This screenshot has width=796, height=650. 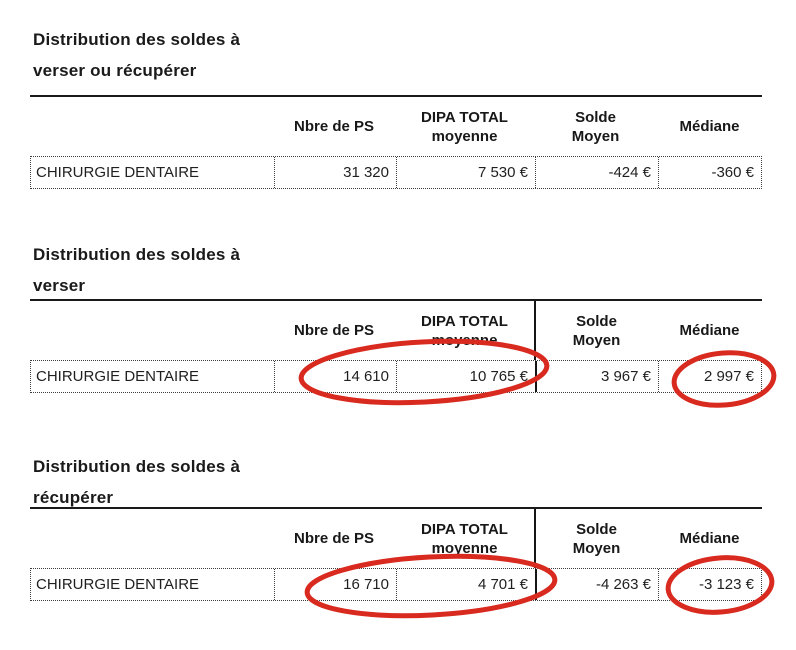 I want to click on cell-mediane: -360 €, so click(x=709, y=172).